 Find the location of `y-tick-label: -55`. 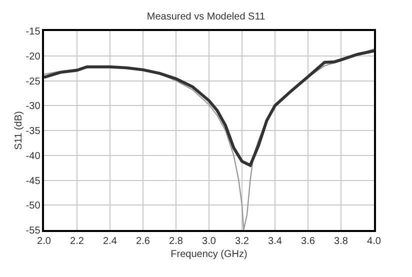

y-tick-label: -55 is located at coordinates (33, 231).